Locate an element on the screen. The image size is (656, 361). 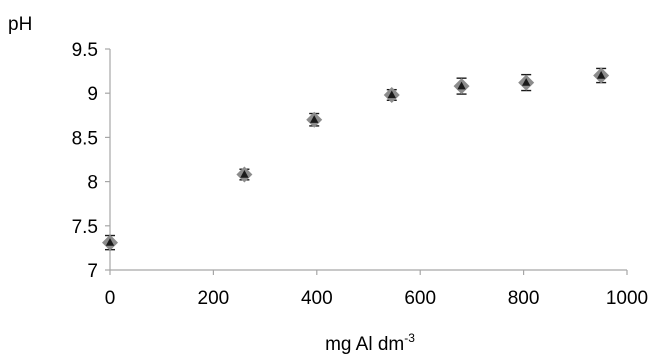
y-tick-label: 7.5 is located at coordinates (85, 227).